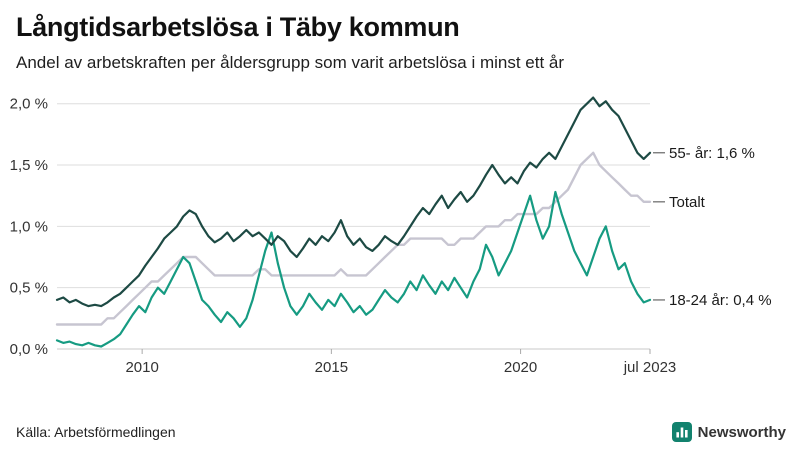 The height and width of the screenshot is (450, 800). Describe the element at coordinates (141, 367) in the screenshot. I see `x-tick-label: 2010` at that location.